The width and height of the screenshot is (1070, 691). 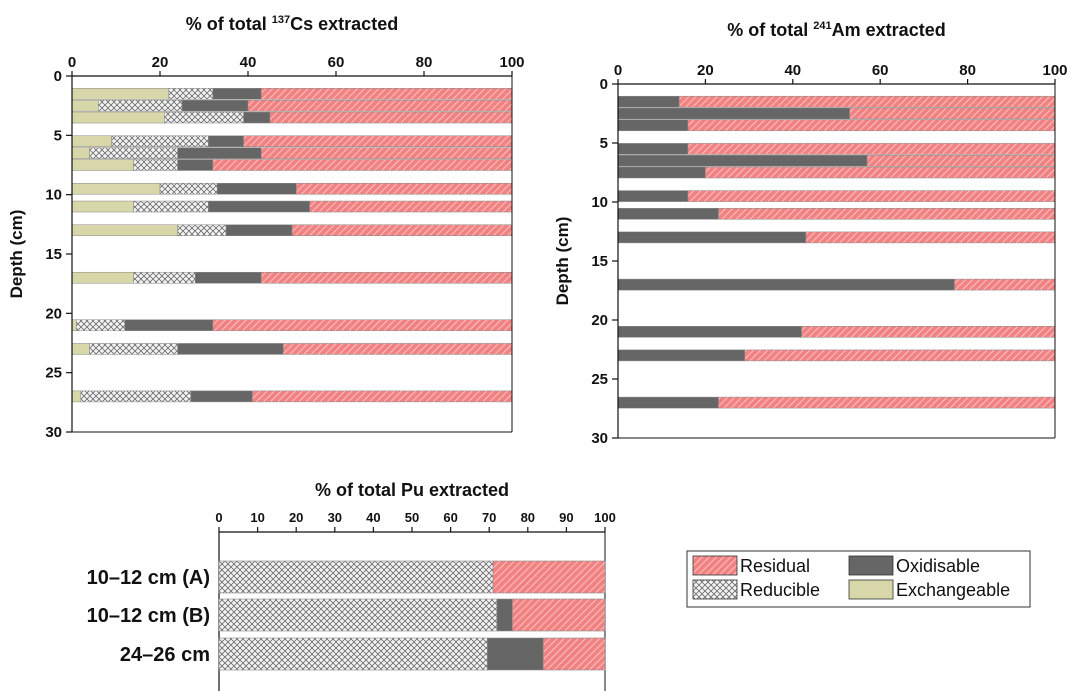 What do you see at coordinates (160, 62) in the screenshot?
I see `cs137-x-tick-label-20: 20` at bounding box center [160, 62].